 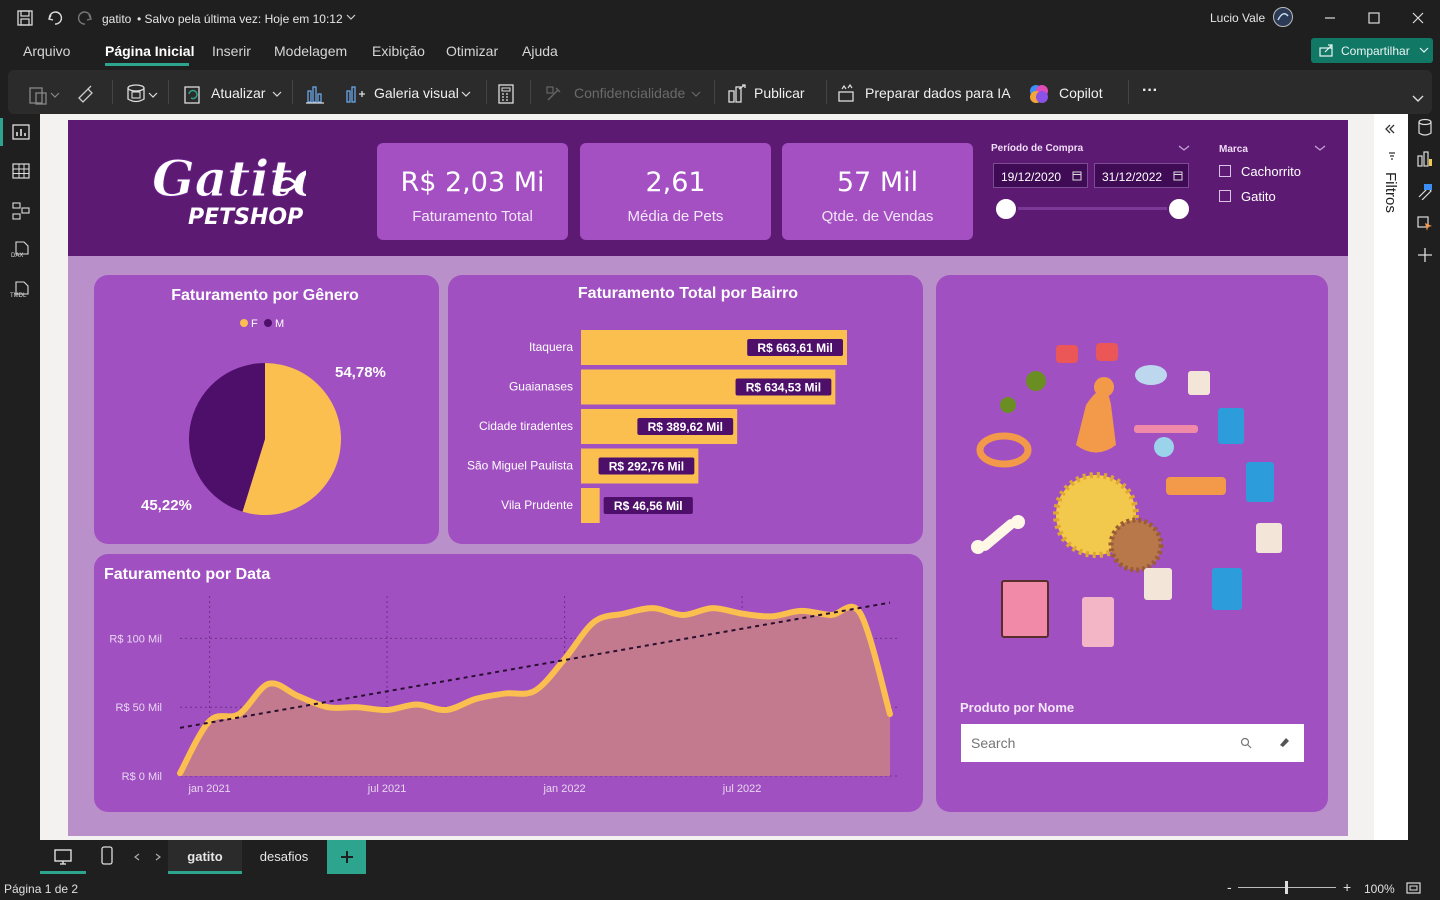 What do you see at coordinates (737, 94) in the screenshot?
I see `publish-icon` at bounding box center [737, 94].